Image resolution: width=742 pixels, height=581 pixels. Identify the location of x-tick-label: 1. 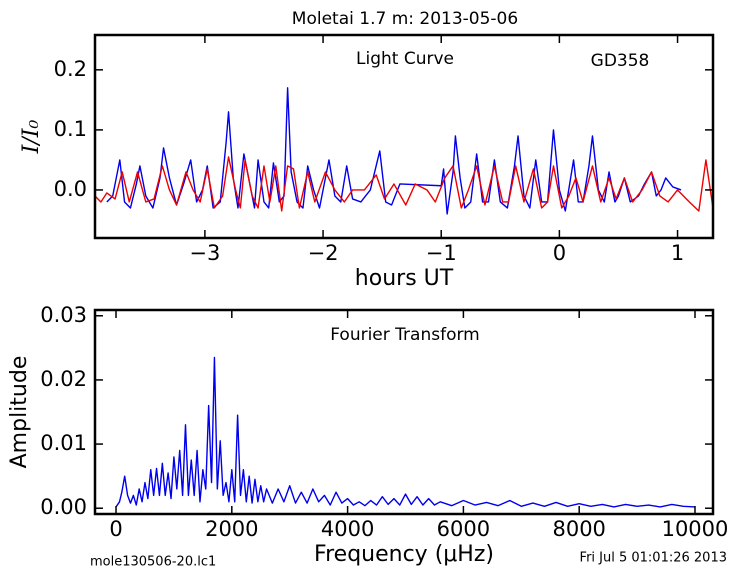
(677, 253).